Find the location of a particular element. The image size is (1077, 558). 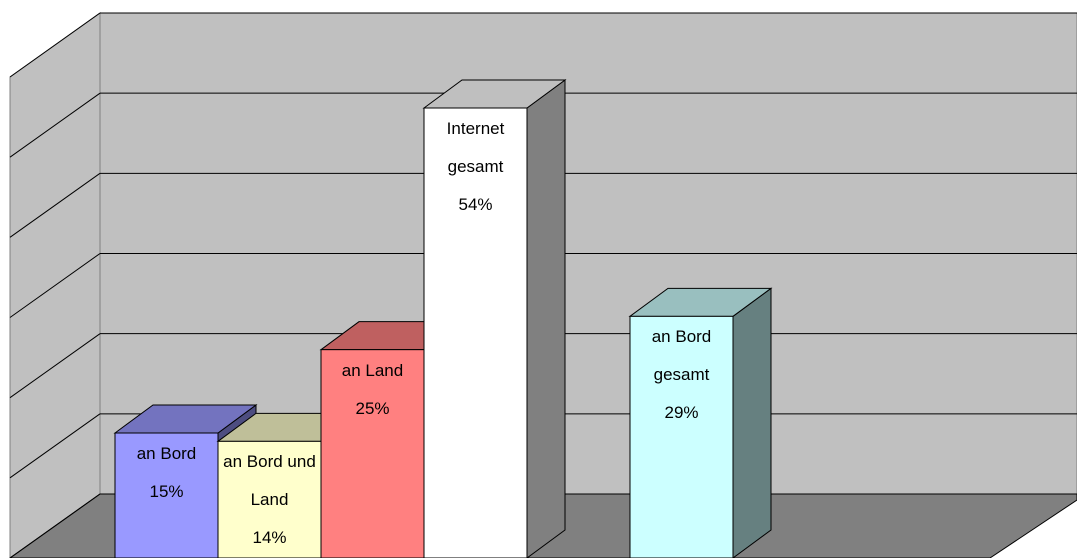

category-label: an Bord gesamt is located at coordinates (681, 356).